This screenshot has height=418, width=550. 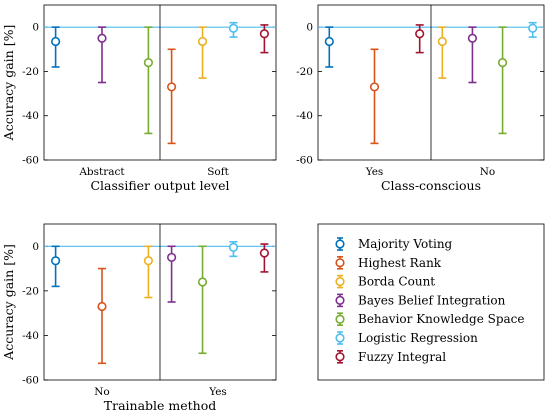 I want to click on x-axis-title: Trainable method, so click(x=160, y=405).